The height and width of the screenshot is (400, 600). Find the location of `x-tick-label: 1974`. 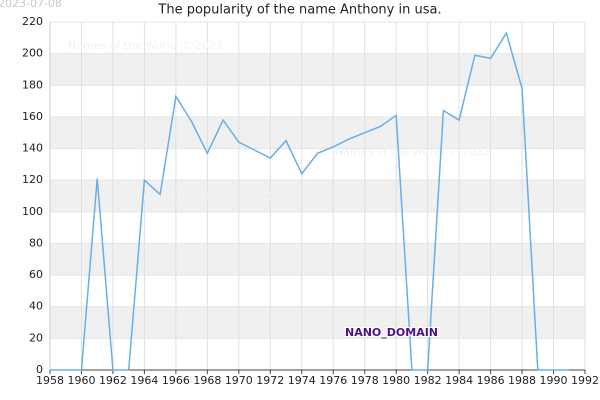

x-tick-label: 1974 is located at coordinates (302, 380).